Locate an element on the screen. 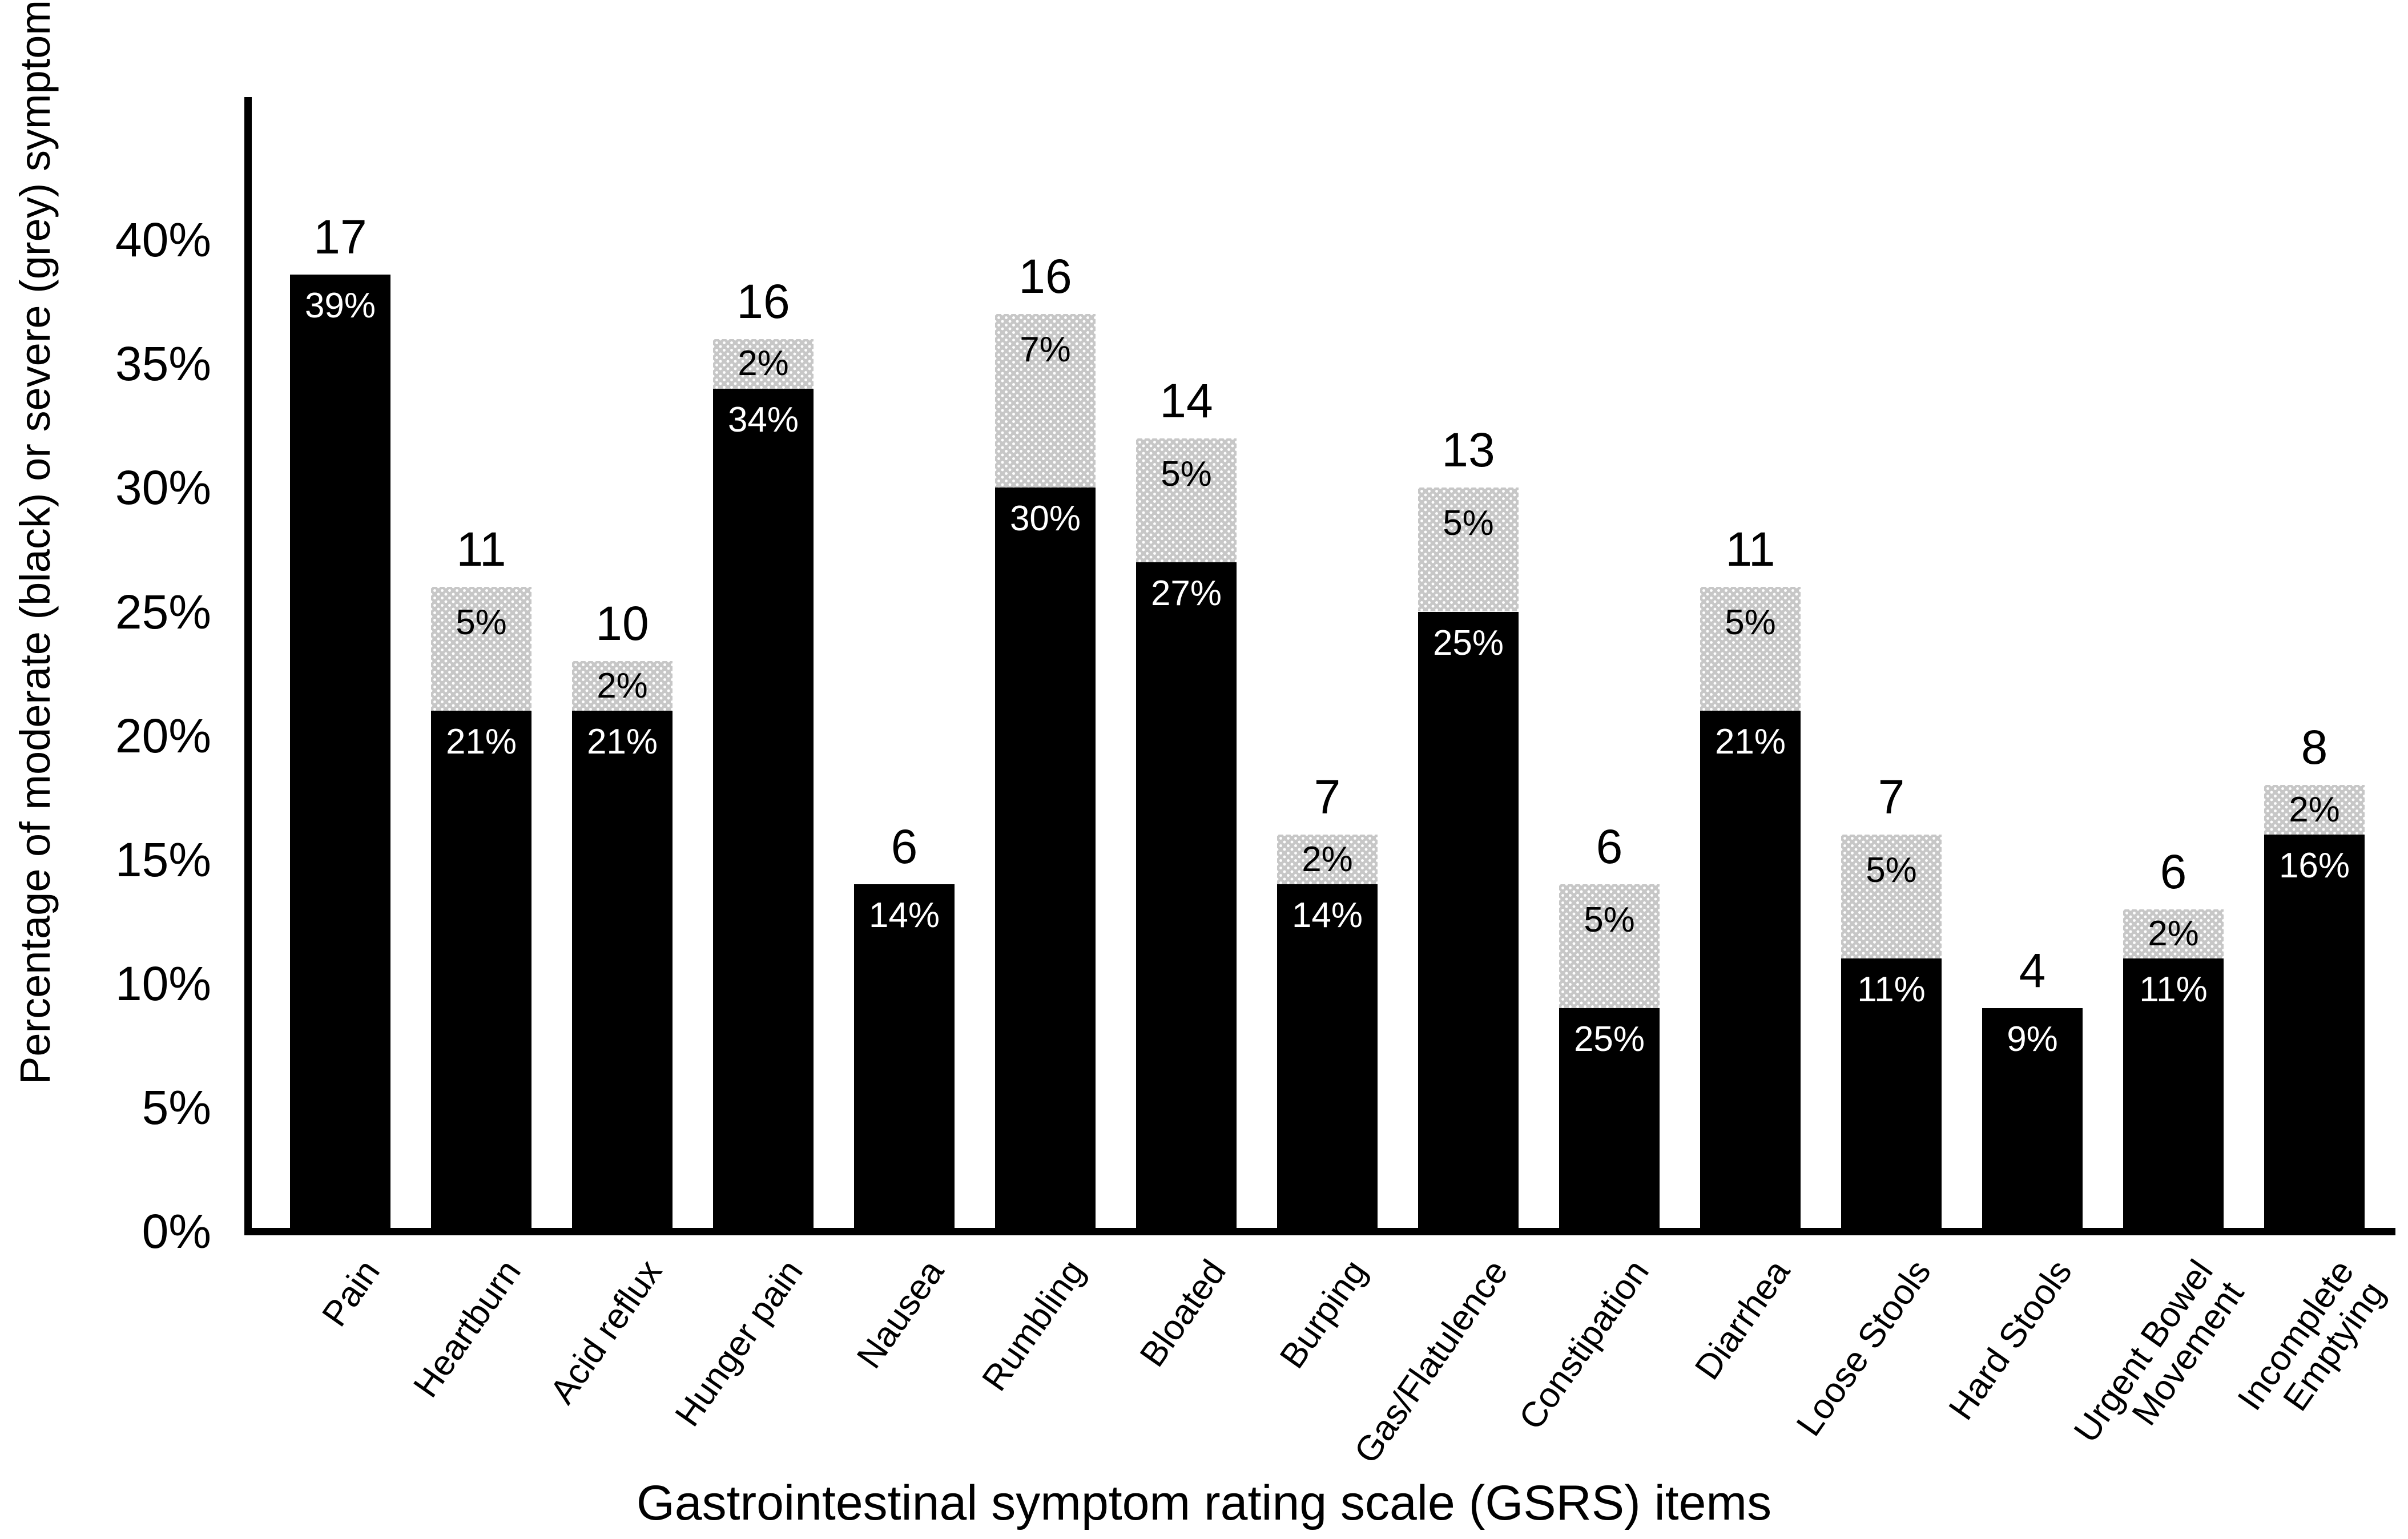 The width and height of the screenshot is (2408, 1539). bar-7-severe-segment is located at coordinates (1327, 860).